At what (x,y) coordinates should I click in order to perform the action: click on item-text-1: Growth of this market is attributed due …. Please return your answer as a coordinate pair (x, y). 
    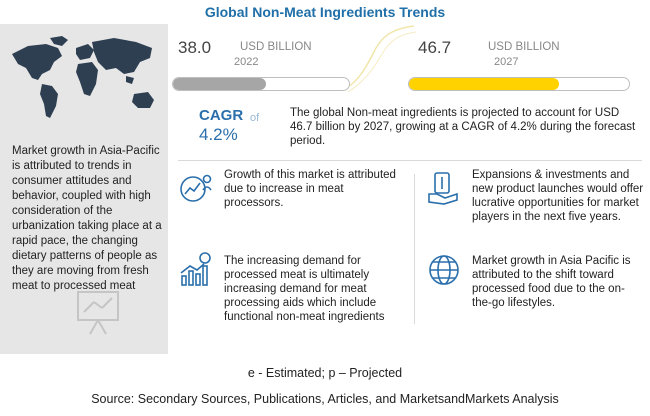
    Looking at the image, I should click on (310, 189).